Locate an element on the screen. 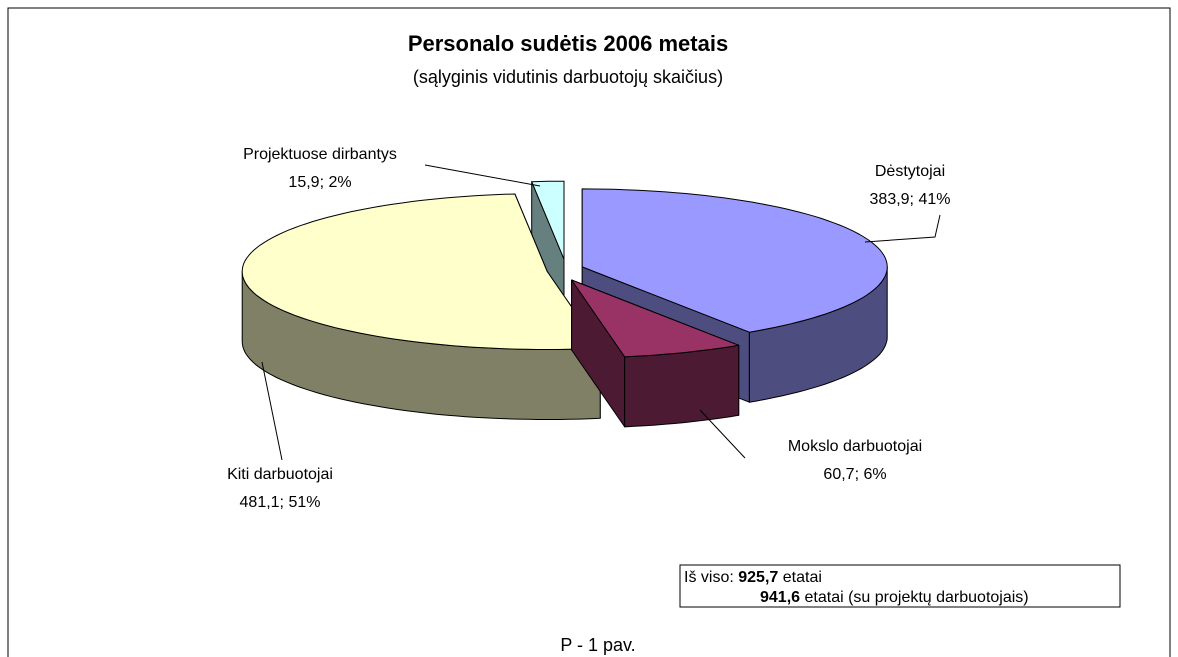 This screenshot has height=657, width=1178. note-line: Iš viso: 925,7 etatai is located at coordinates (753, 577).